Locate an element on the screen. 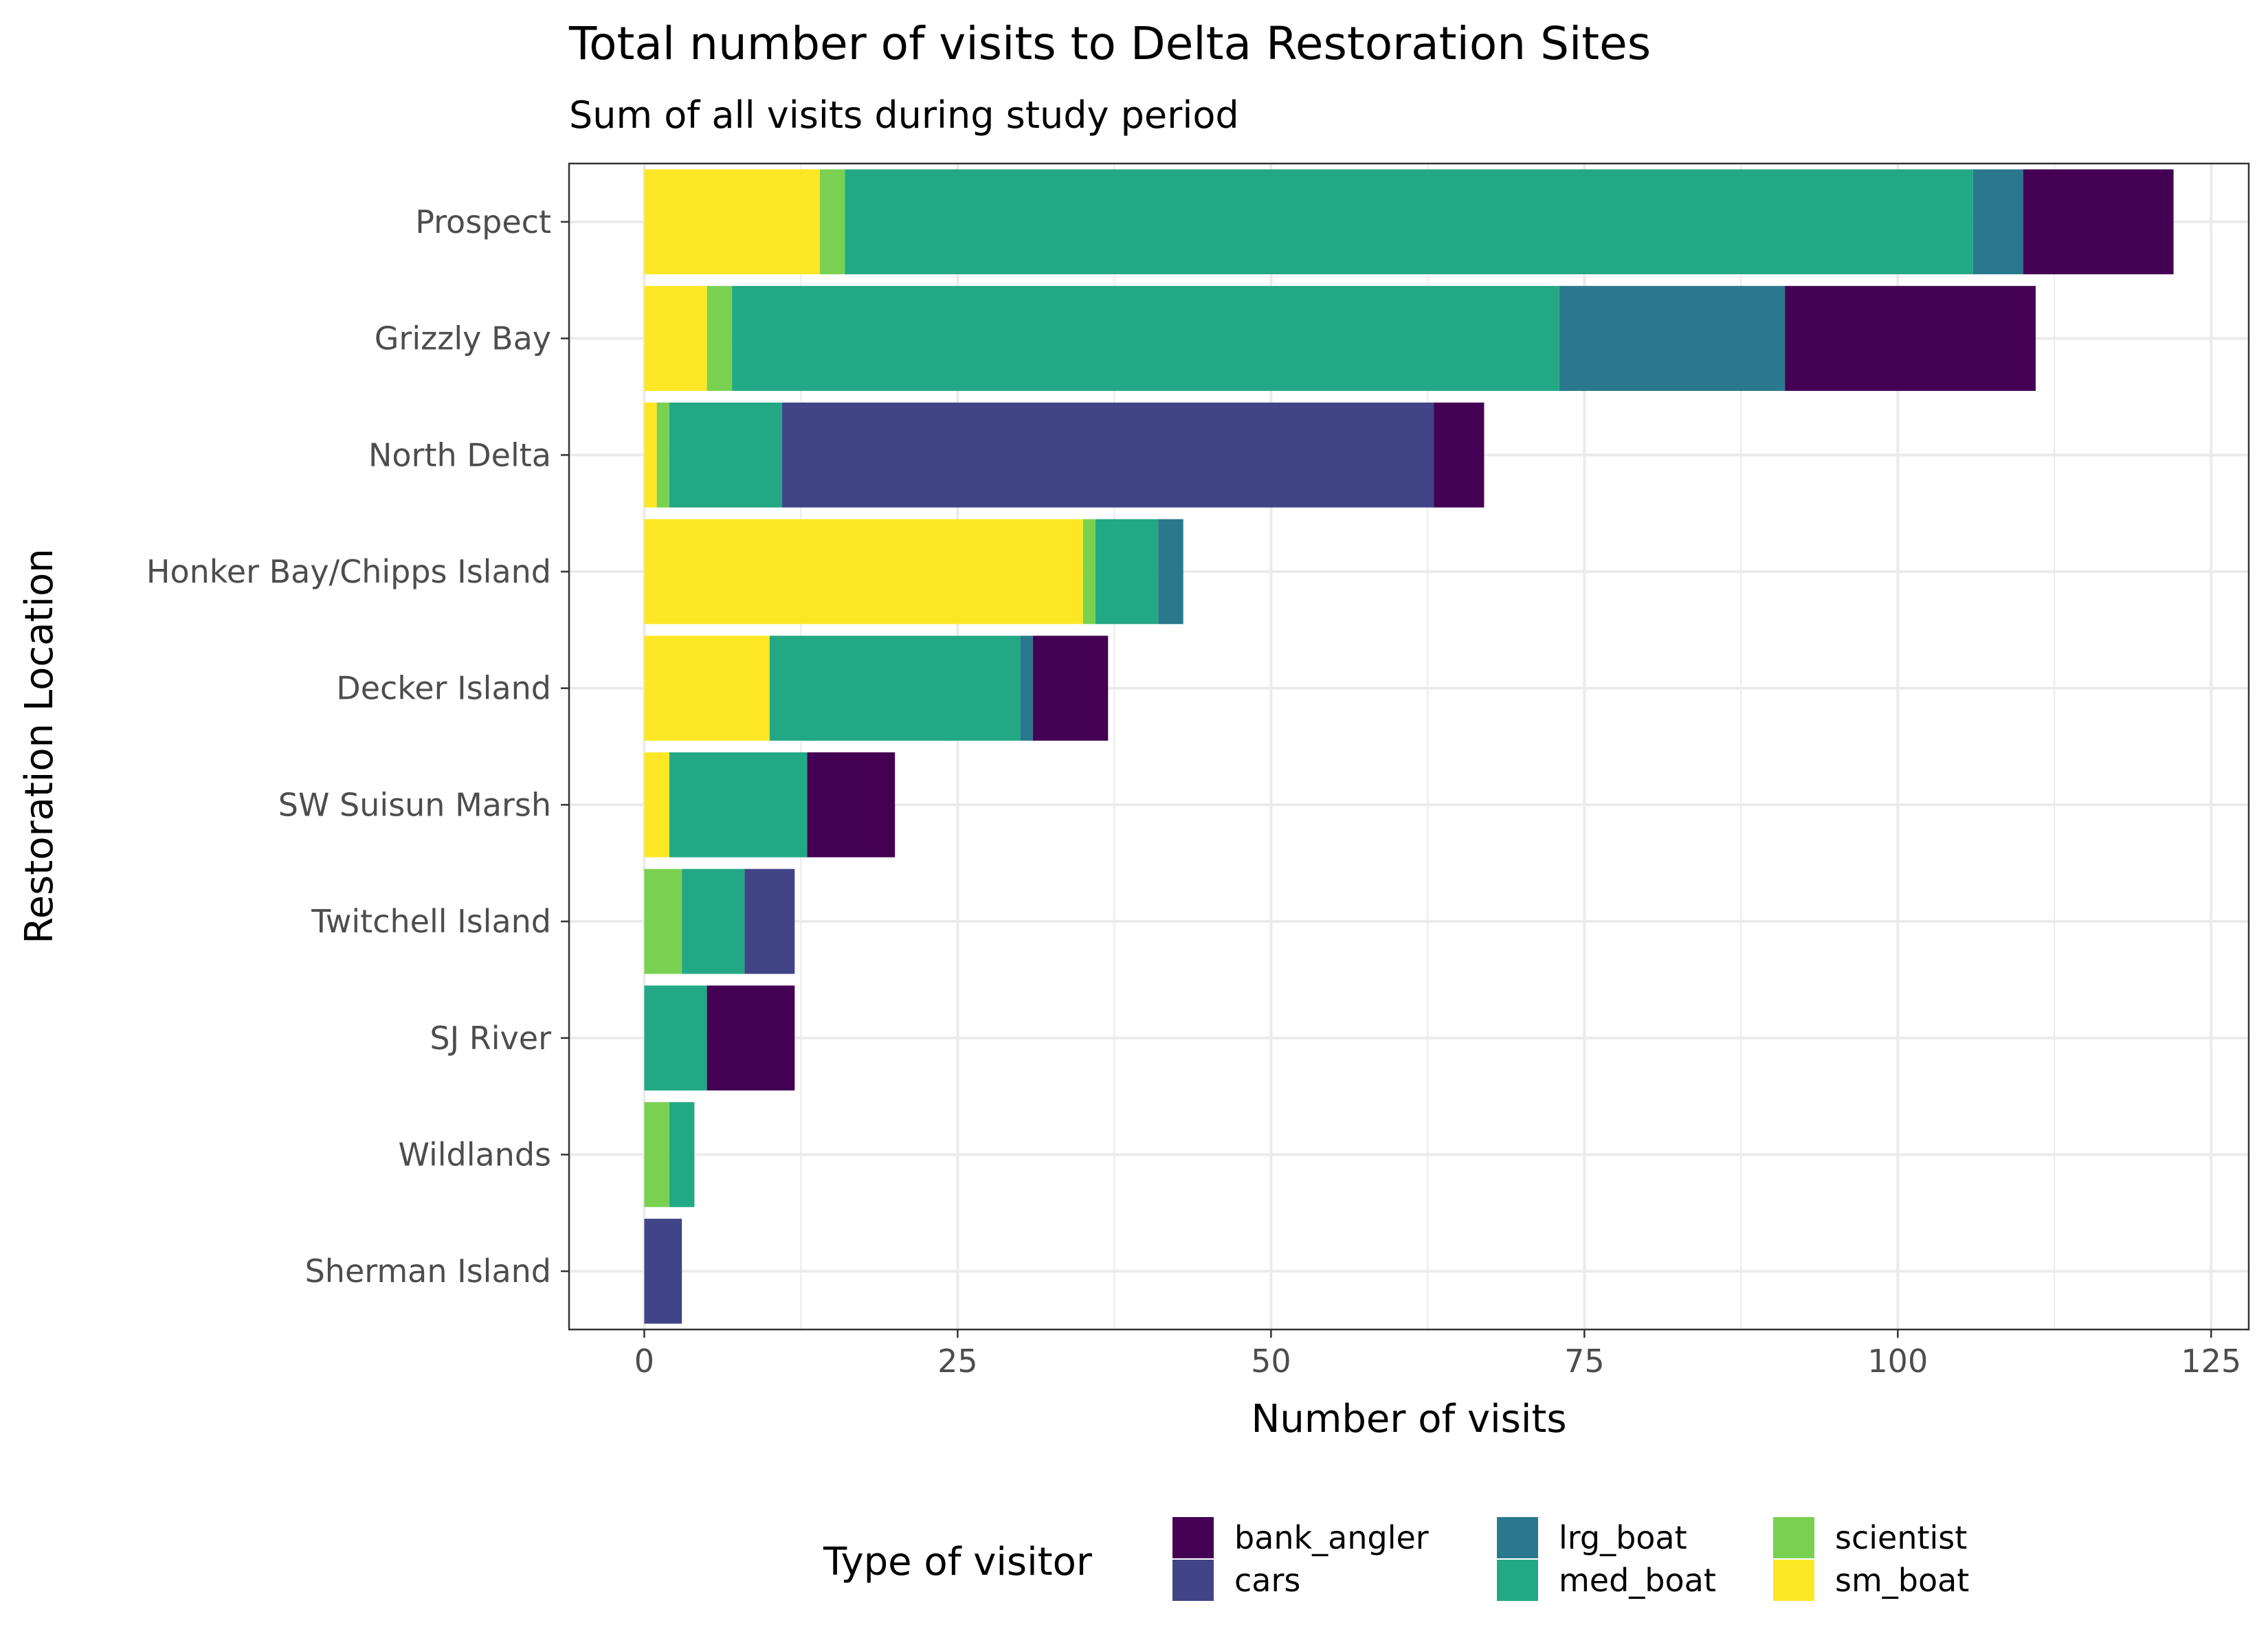 The image size is (2268, 1649). x-tick-label: 125 is located at coordinates (2211, 1361).